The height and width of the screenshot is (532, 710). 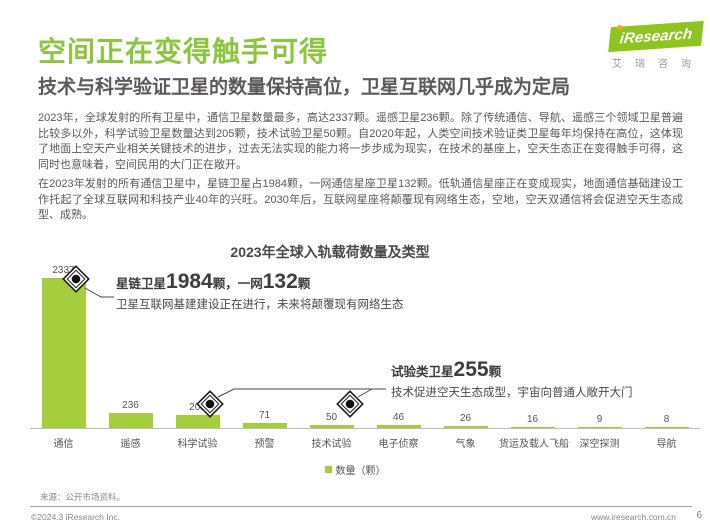 What do you see at coordinates (512, 393) in the screenshot?
I see `annotation-test-description: 技术促进空天生态成型，宇宙向普通人敞开大门` at bounding box center [512, 393].